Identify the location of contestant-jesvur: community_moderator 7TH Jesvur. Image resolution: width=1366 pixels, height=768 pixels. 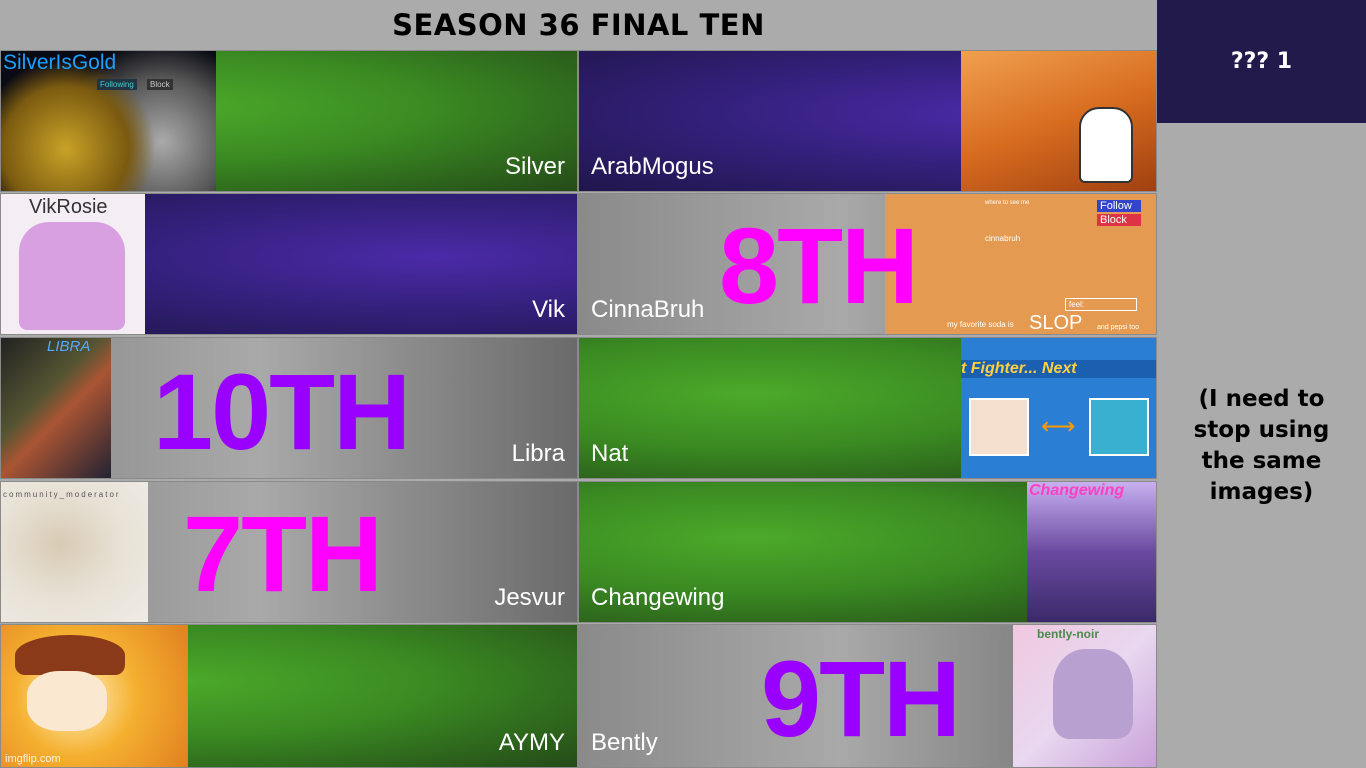
(289, 552).